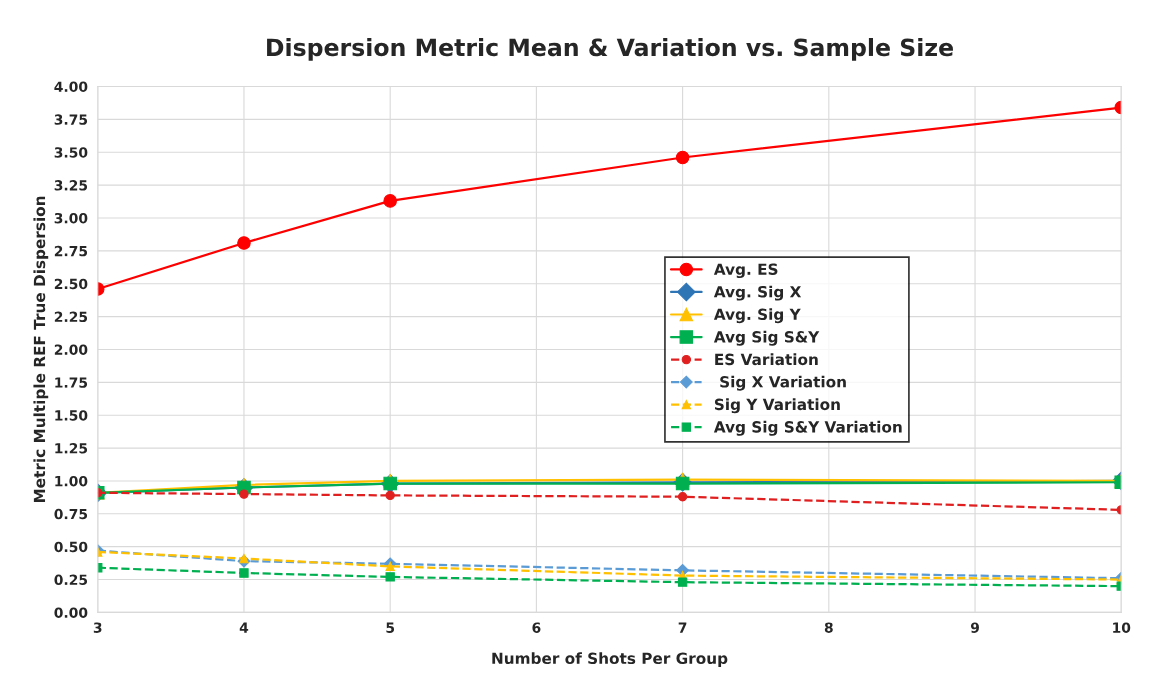 The width and height of the screenshot is (1150, 692). Describe the element at coordinates (828, 627) in the screenshot. I see `x-tick-label: 8` at that location.